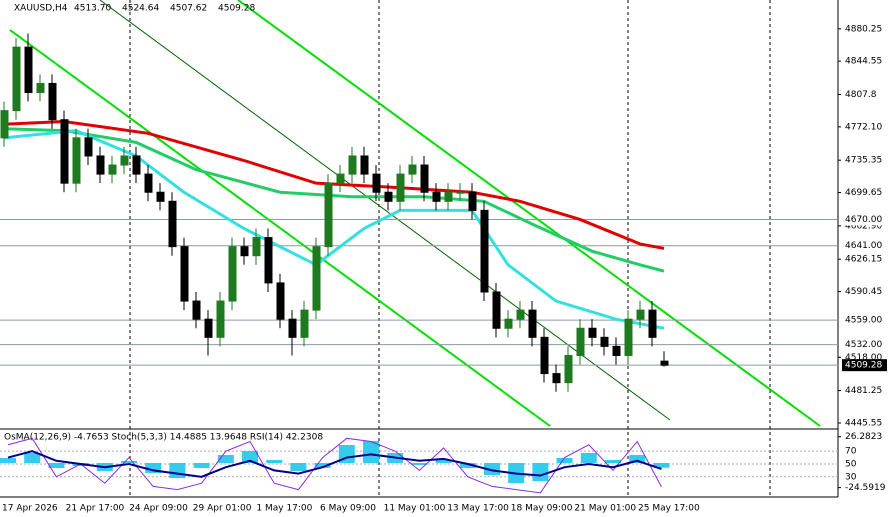 Image resolution: width=888 pixels, height=517 pixels. I want to click on indicator-tick-label: 30, so click(851, 477).